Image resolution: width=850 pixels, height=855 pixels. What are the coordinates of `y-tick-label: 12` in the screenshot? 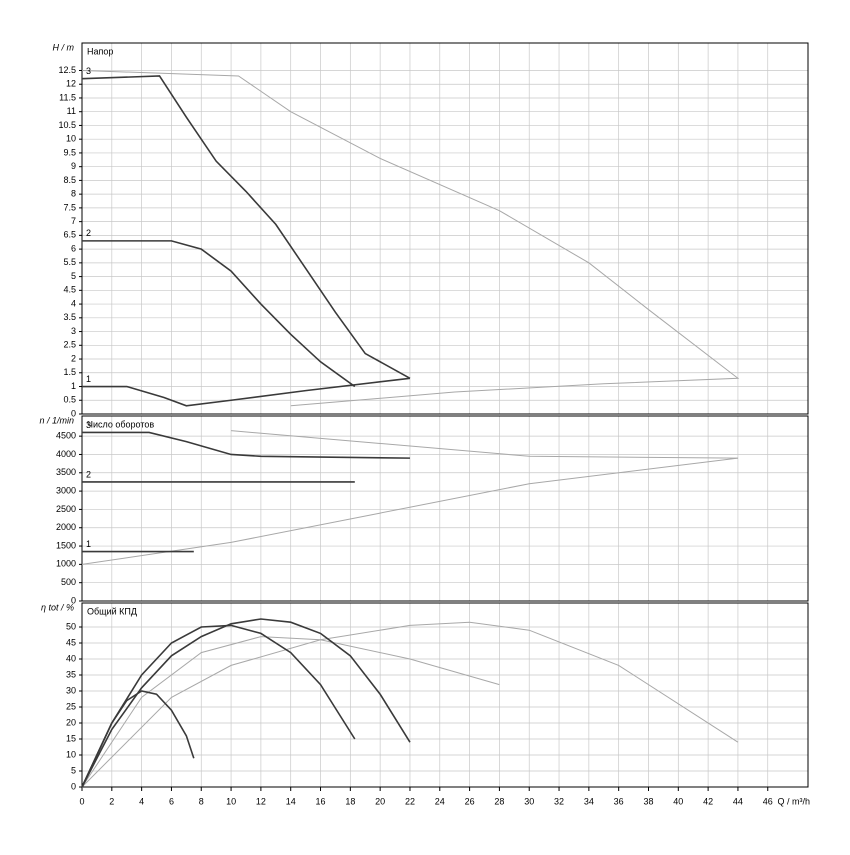 It's located at (71, 84).